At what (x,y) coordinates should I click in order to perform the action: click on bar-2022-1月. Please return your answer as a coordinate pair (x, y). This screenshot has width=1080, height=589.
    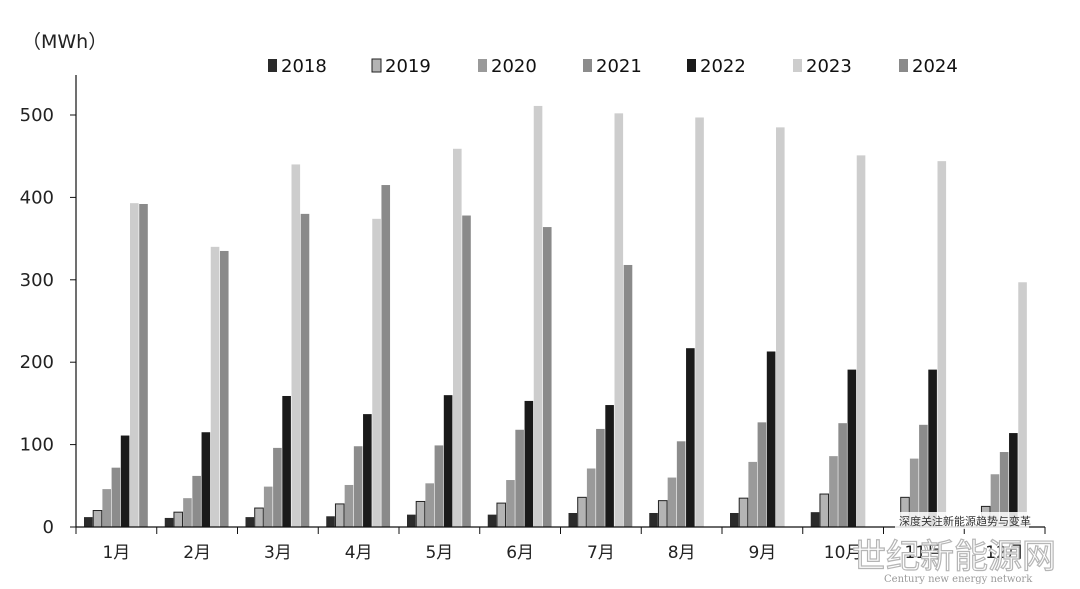
    Looking at the image, I should click on (125, 481).